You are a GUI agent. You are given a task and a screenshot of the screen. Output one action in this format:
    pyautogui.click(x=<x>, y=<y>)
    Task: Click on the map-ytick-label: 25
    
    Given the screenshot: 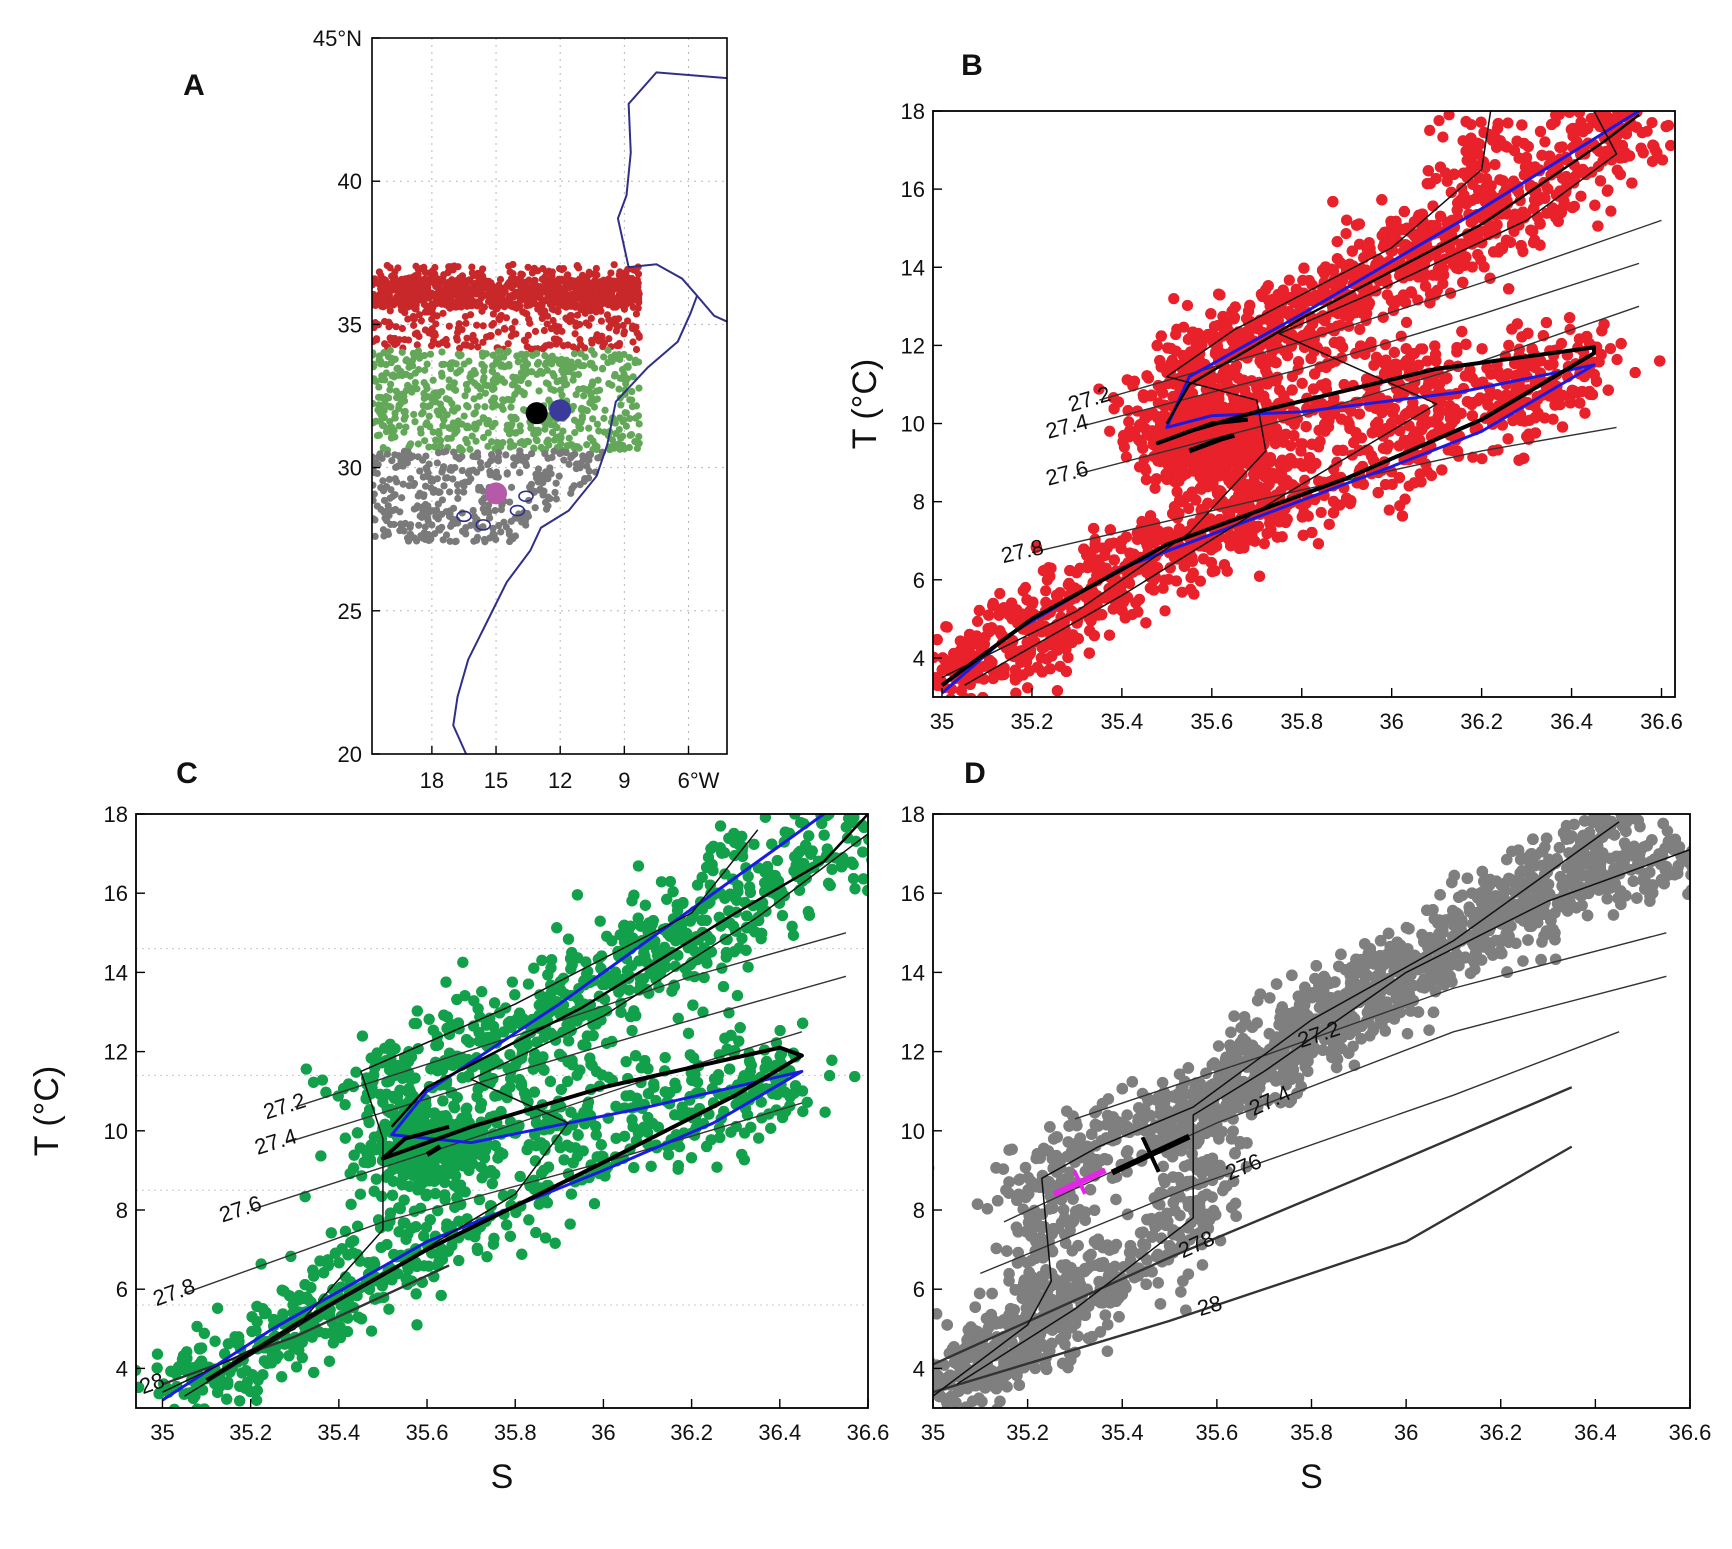 What is the action you would take?
    pyautogui.click(x=350, y=611)
    